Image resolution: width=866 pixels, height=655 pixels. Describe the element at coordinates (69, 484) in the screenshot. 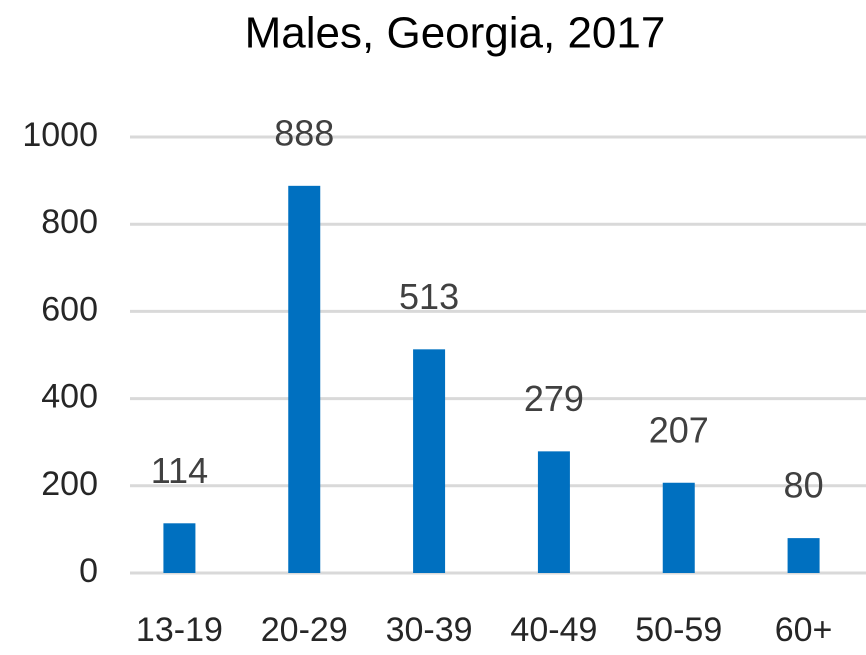

I see `y-tick-label: 200` at that location.